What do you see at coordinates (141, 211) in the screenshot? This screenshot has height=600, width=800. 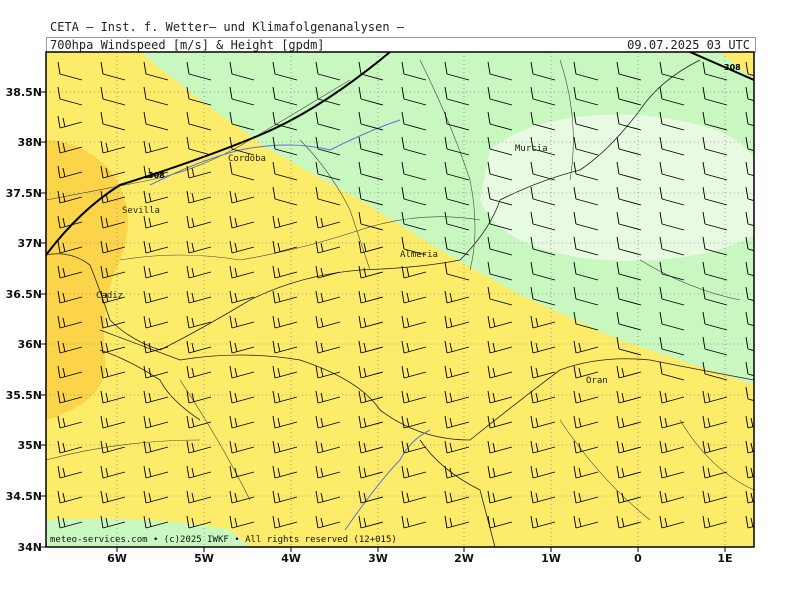 I see `city-label: Sevilla` at bounding box center [141, 211].